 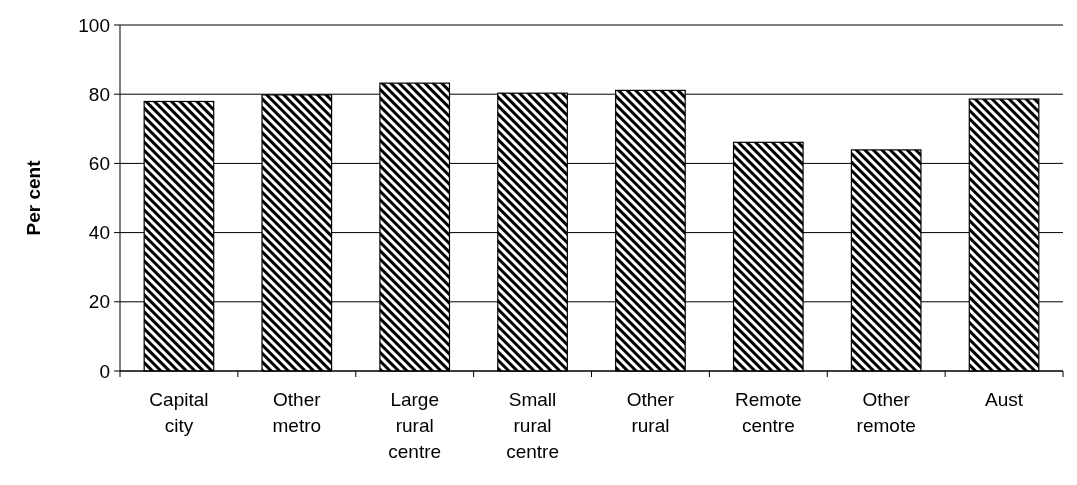 What do you see at coordinates (297, 412) in the screenshot?
I see `x-tick-label: Other metro` at bounding box center [297, 412].